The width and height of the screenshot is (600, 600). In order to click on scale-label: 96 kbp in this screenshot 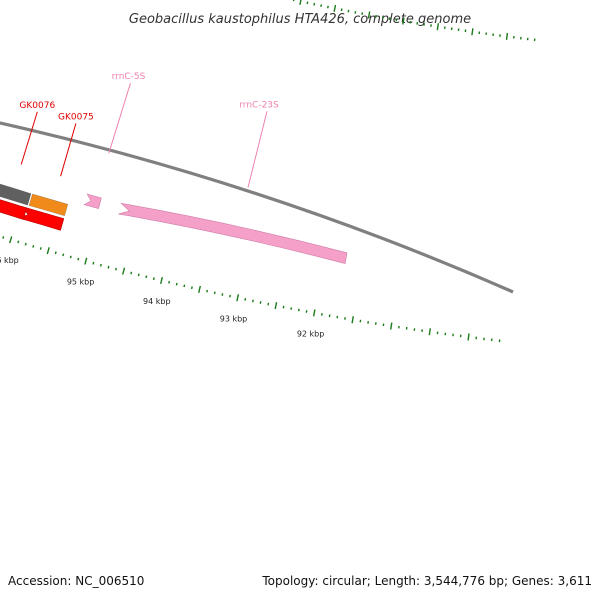, I will do `click(9, 260)`.